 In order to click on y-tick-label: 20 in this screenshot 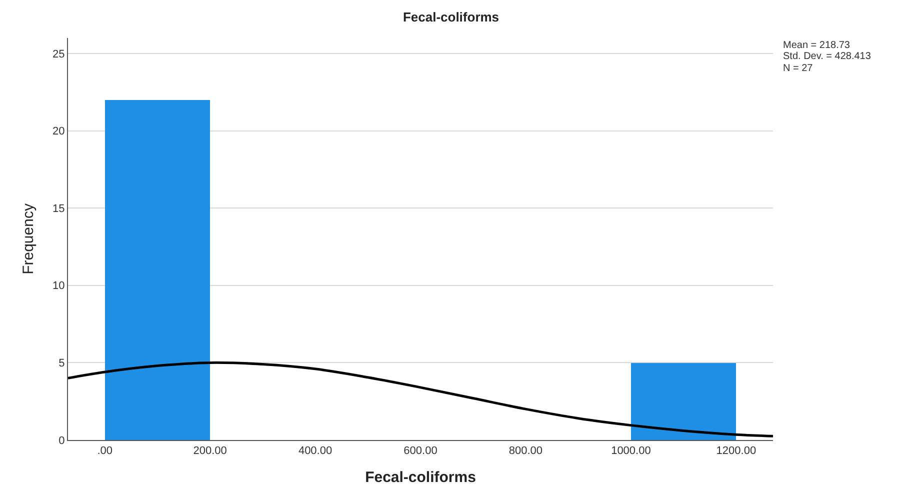, I will do `click(58, 132)`.